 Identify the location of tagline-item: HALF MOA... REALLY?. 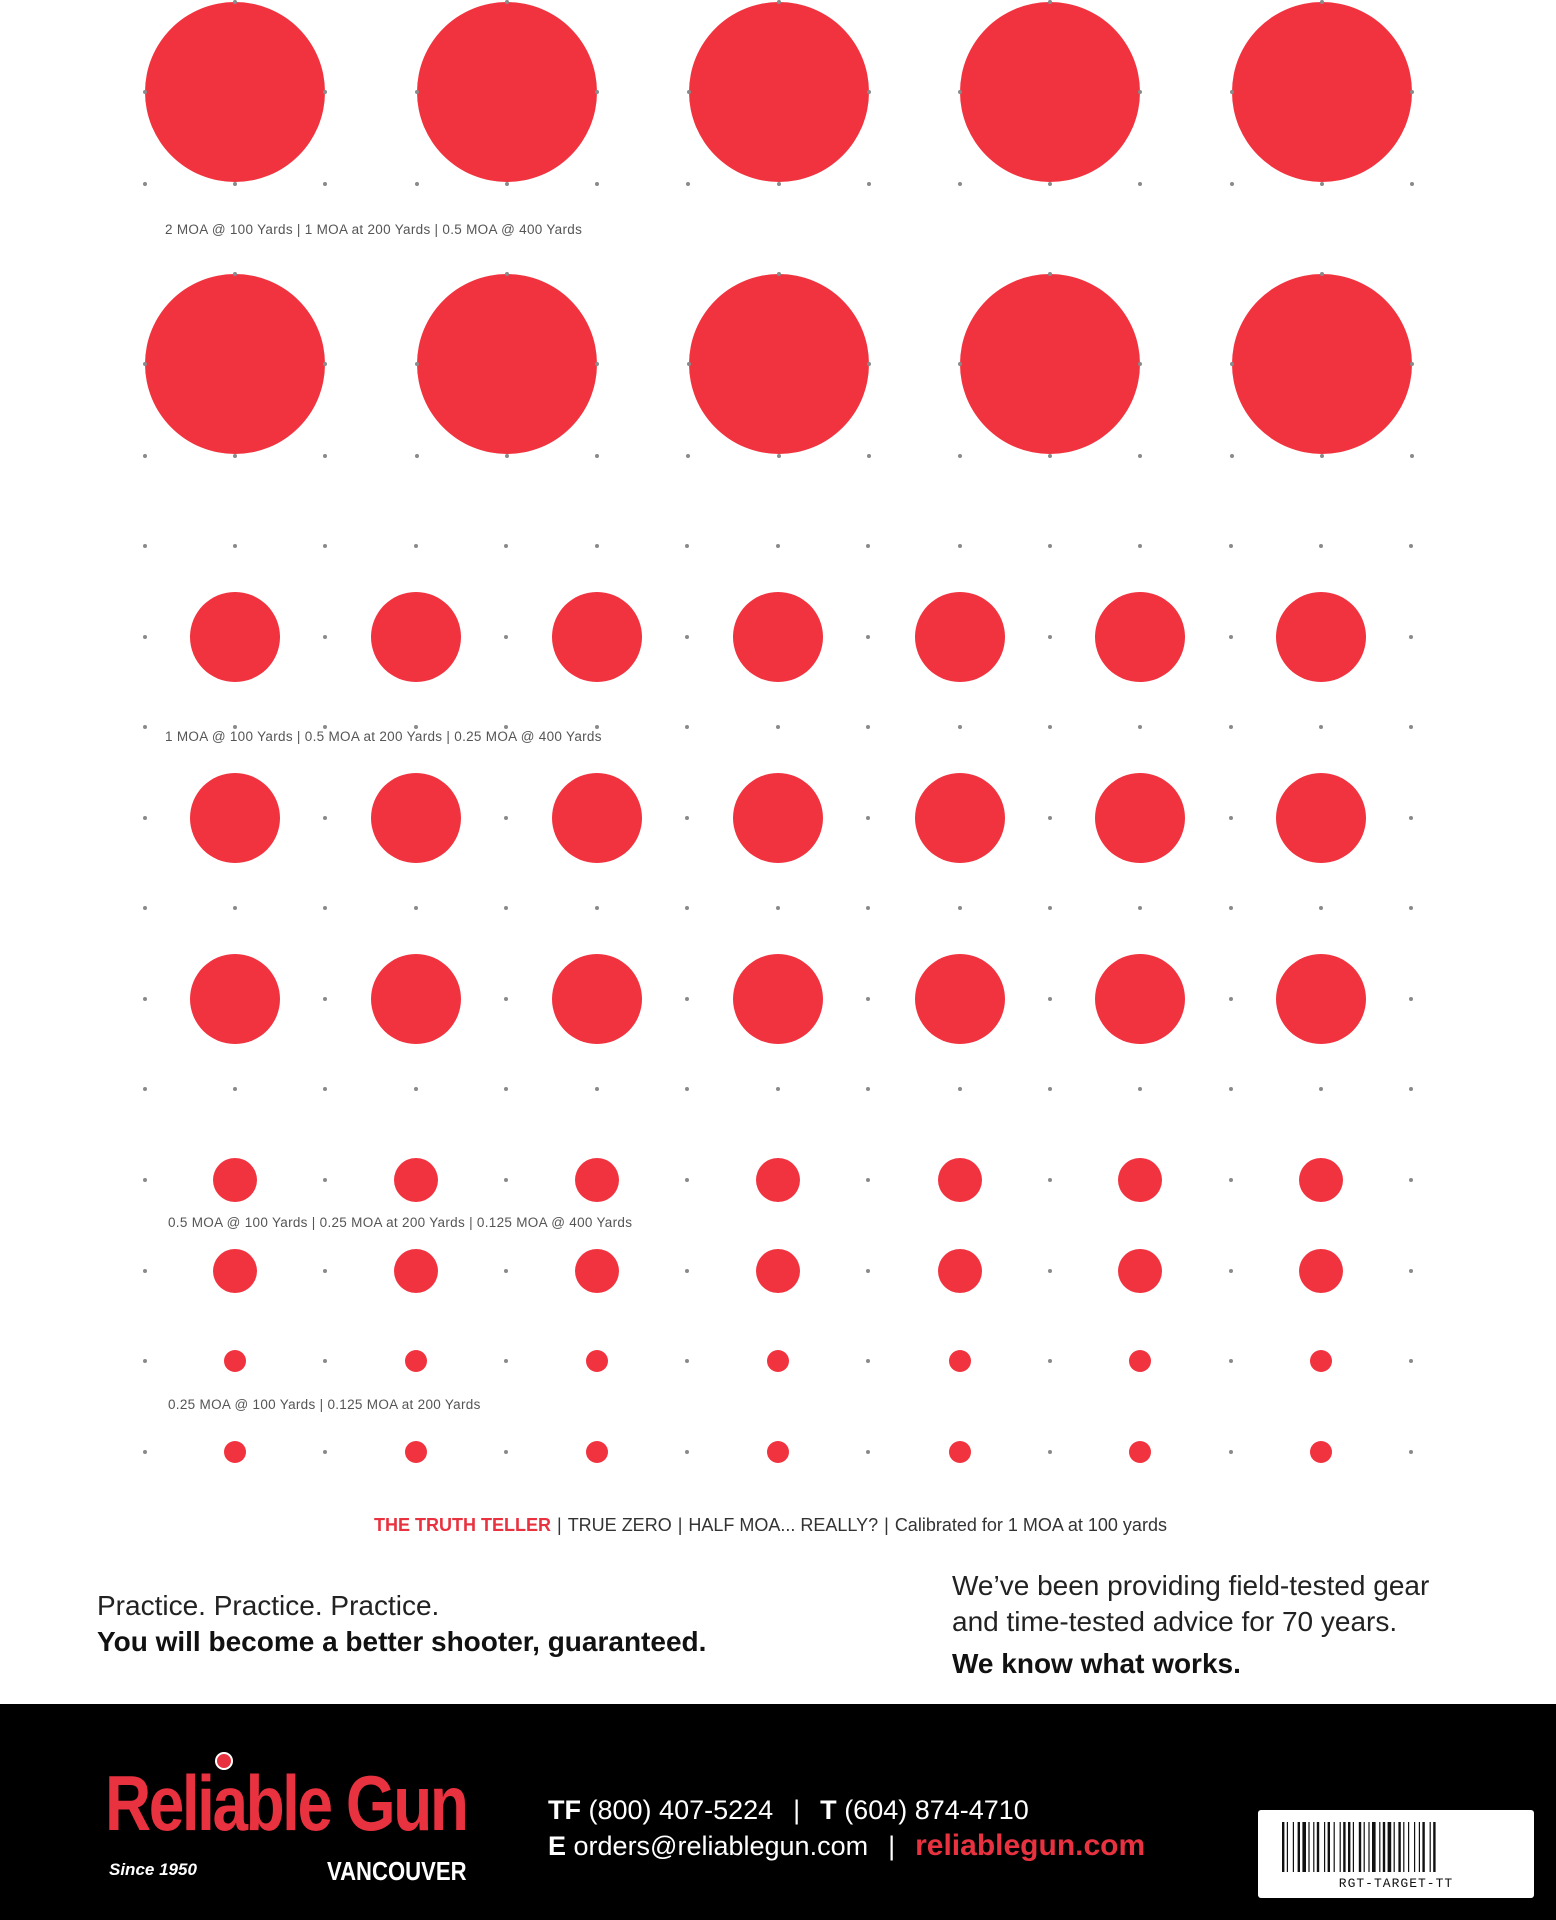
(783, 1525).